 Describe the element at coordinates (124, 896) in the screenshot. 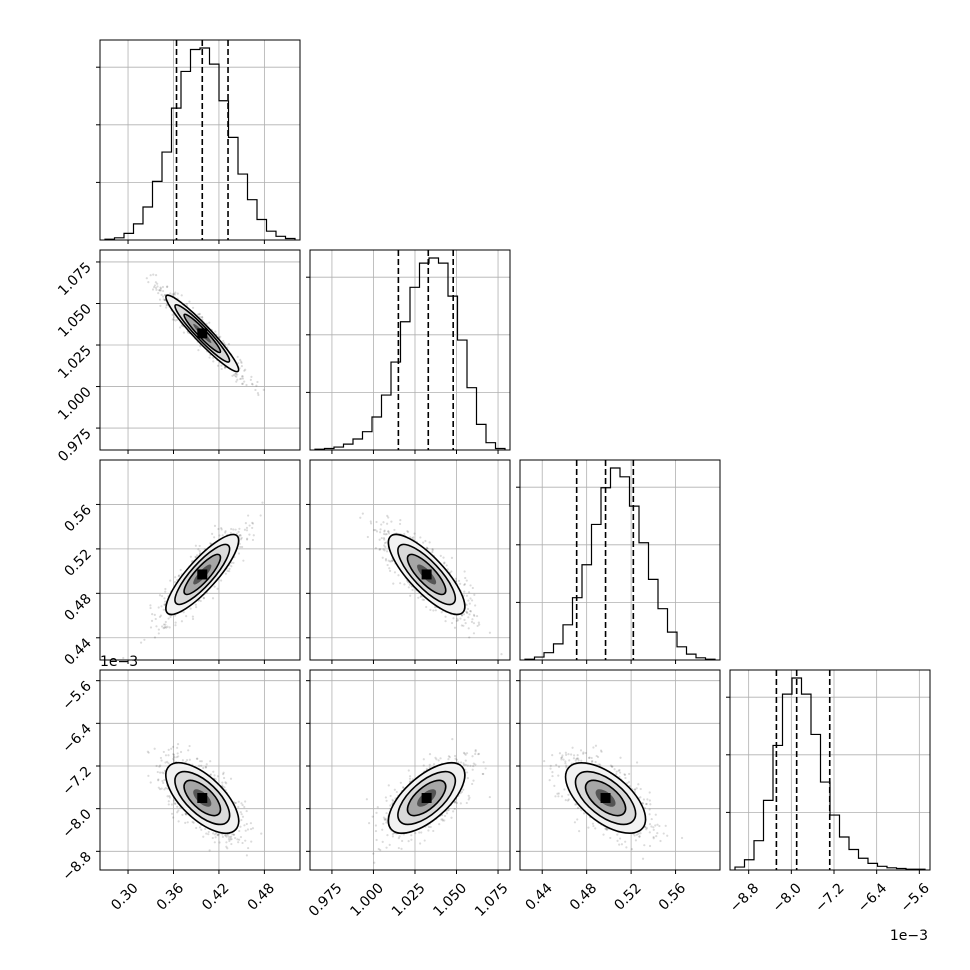

I see `x-tick-label: 0.30` at that location.